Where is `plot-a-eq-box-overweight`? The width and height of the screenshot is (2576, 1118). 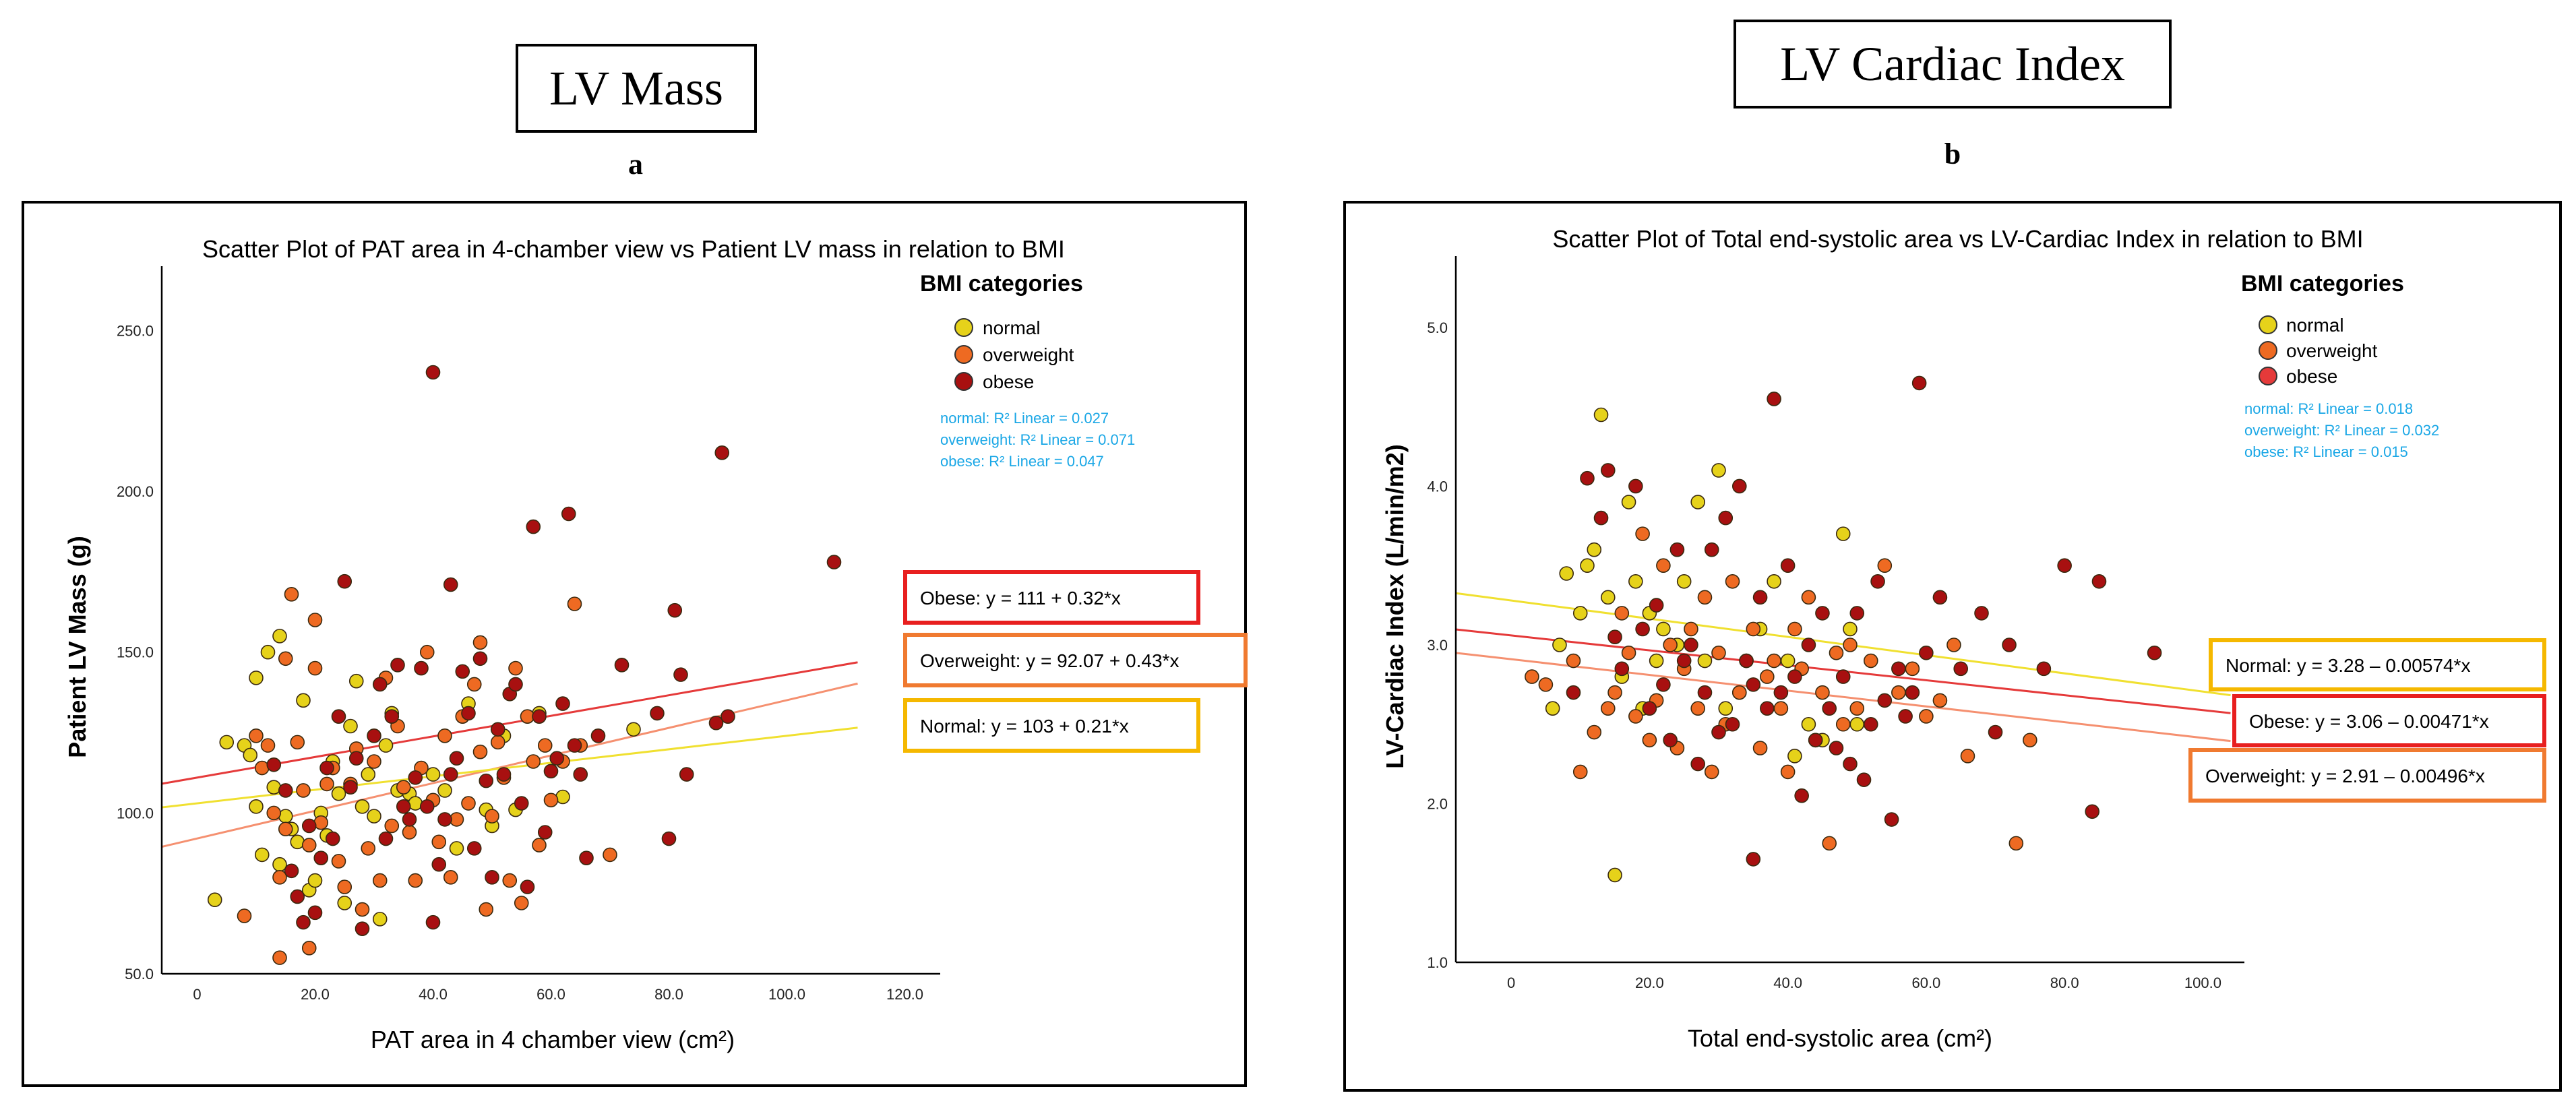 plot-a-eq-box-overweight is located at coordinates (1075, 660).